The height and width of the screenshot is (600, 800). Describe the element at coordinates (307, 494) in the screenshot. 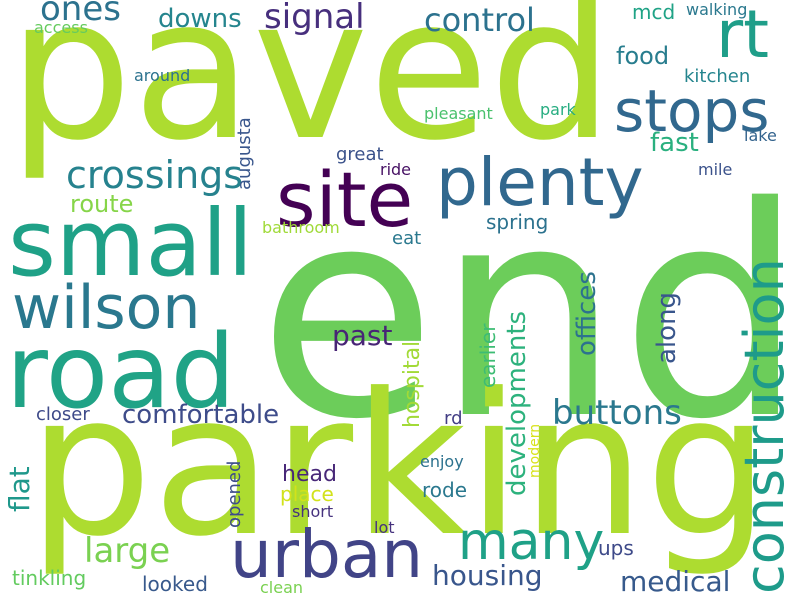

I see `word-place: place` at that location.